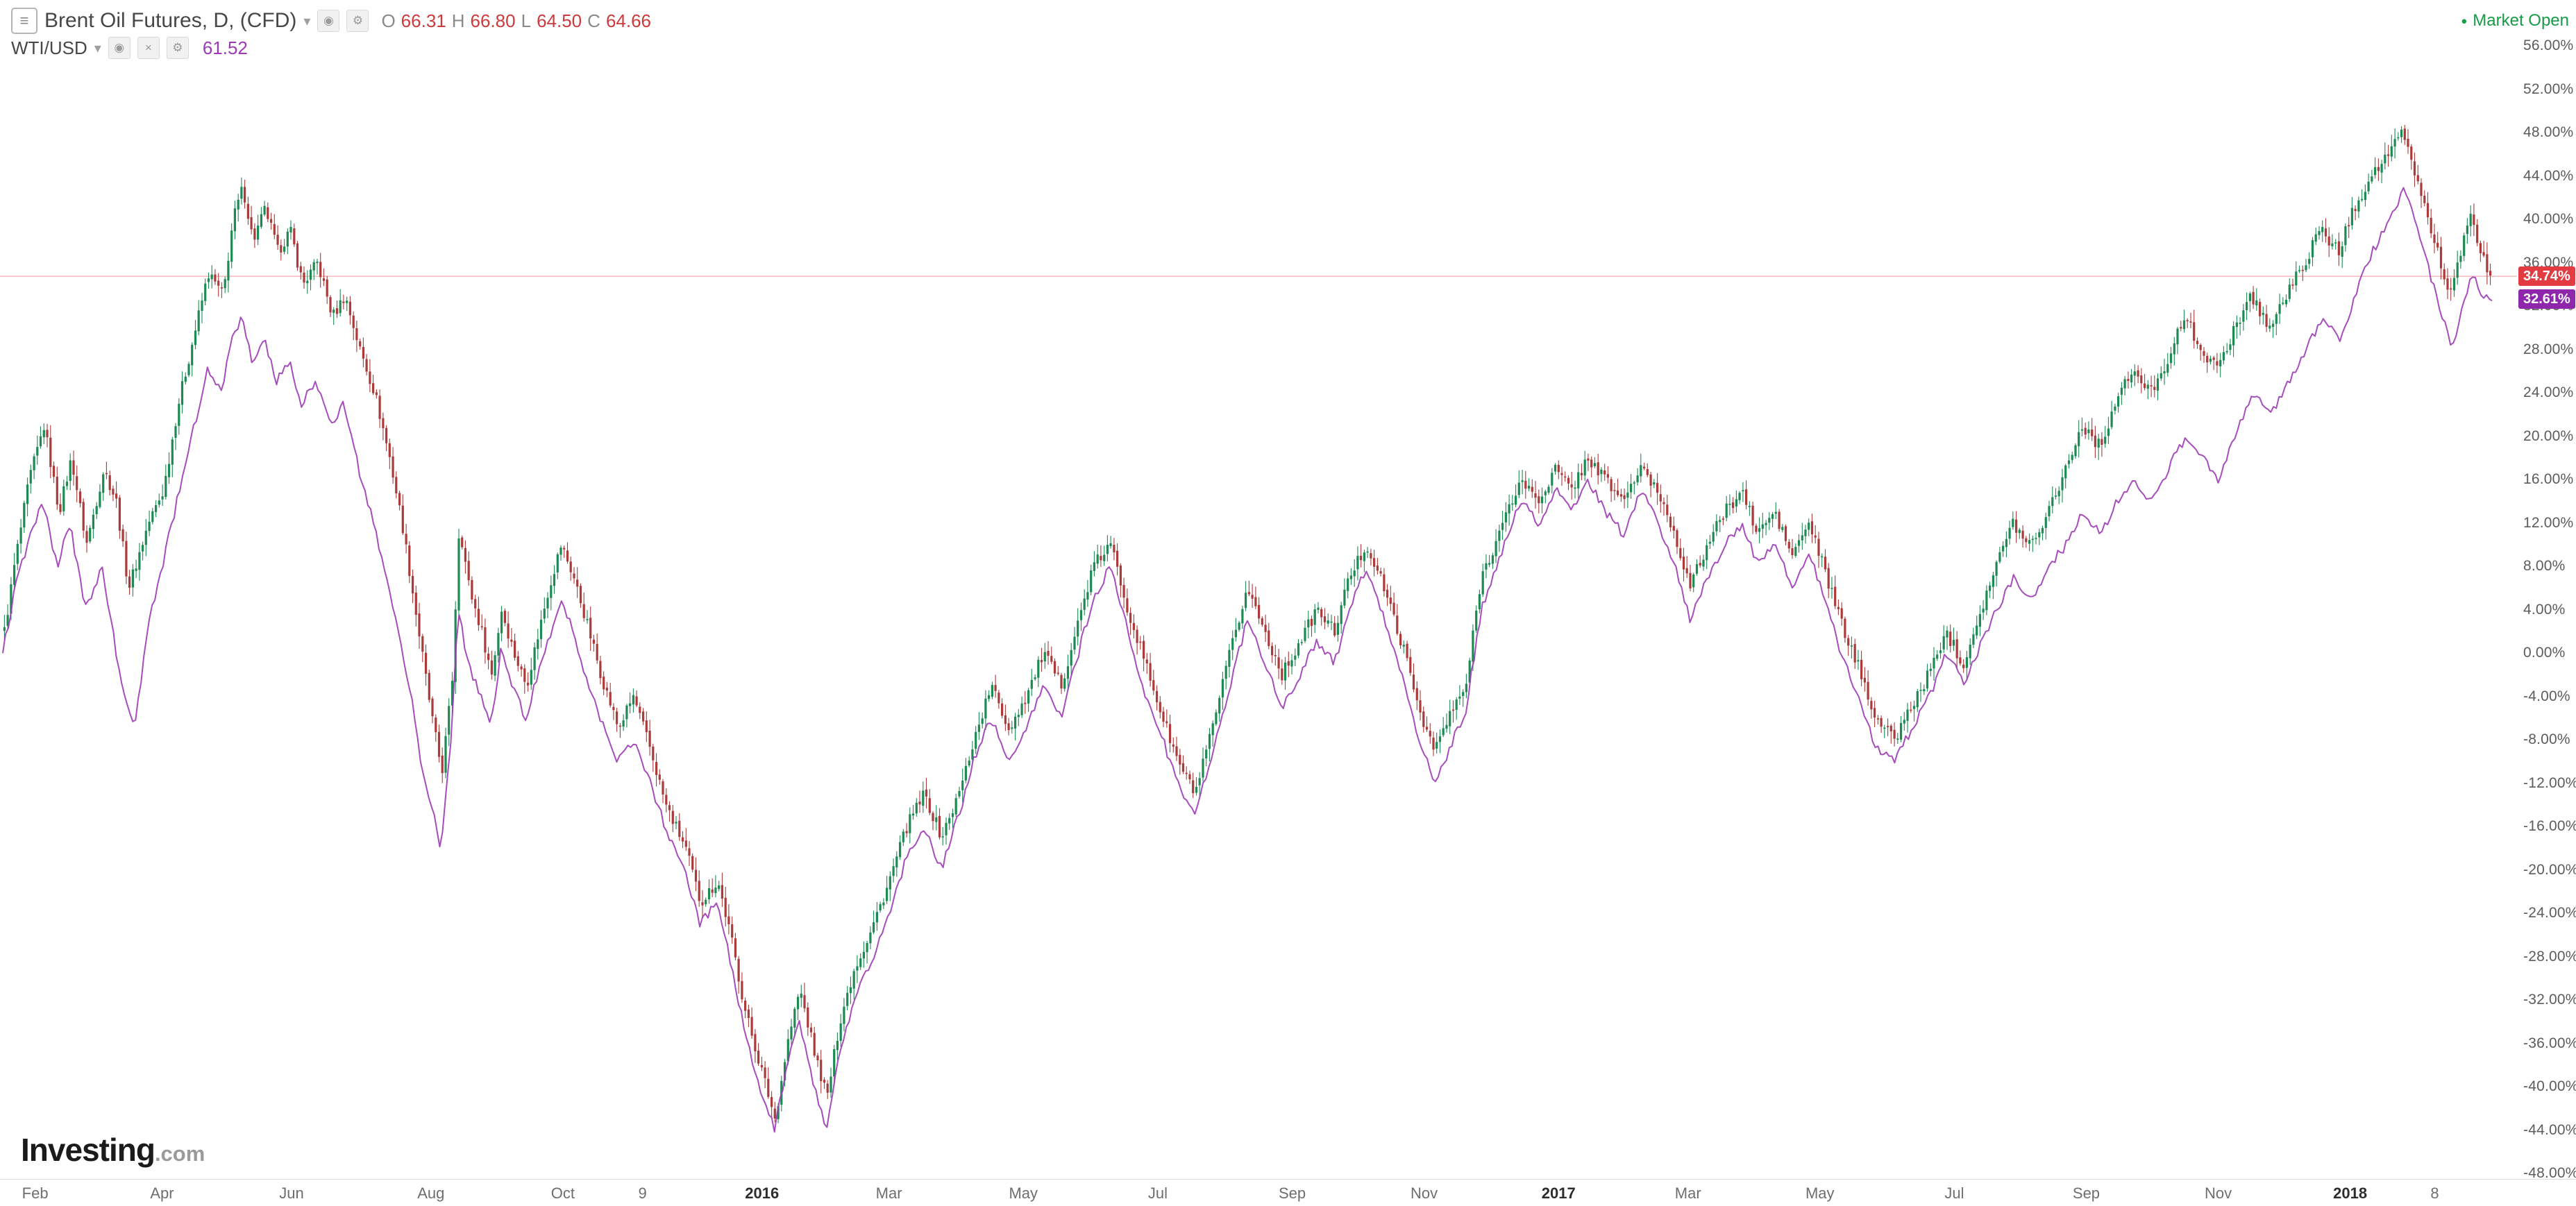 This screenshot has height=1206, width=2576. What do you see at coordinates (2549, 1043) in the screenshot?
I see `y-axis-tick: -36.00%` at bounding box center [2549, 1043].